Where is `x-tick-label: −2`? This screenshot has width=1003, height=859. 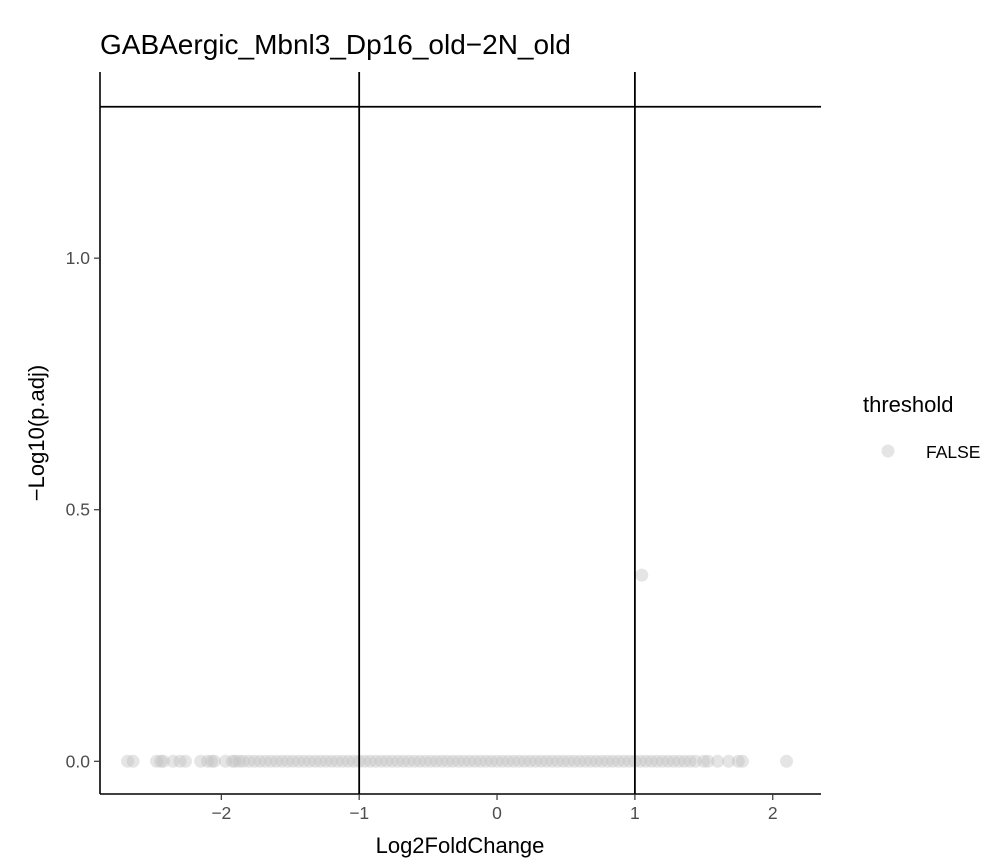 x-tick-label: −2 is located at coordinates (221, 813).